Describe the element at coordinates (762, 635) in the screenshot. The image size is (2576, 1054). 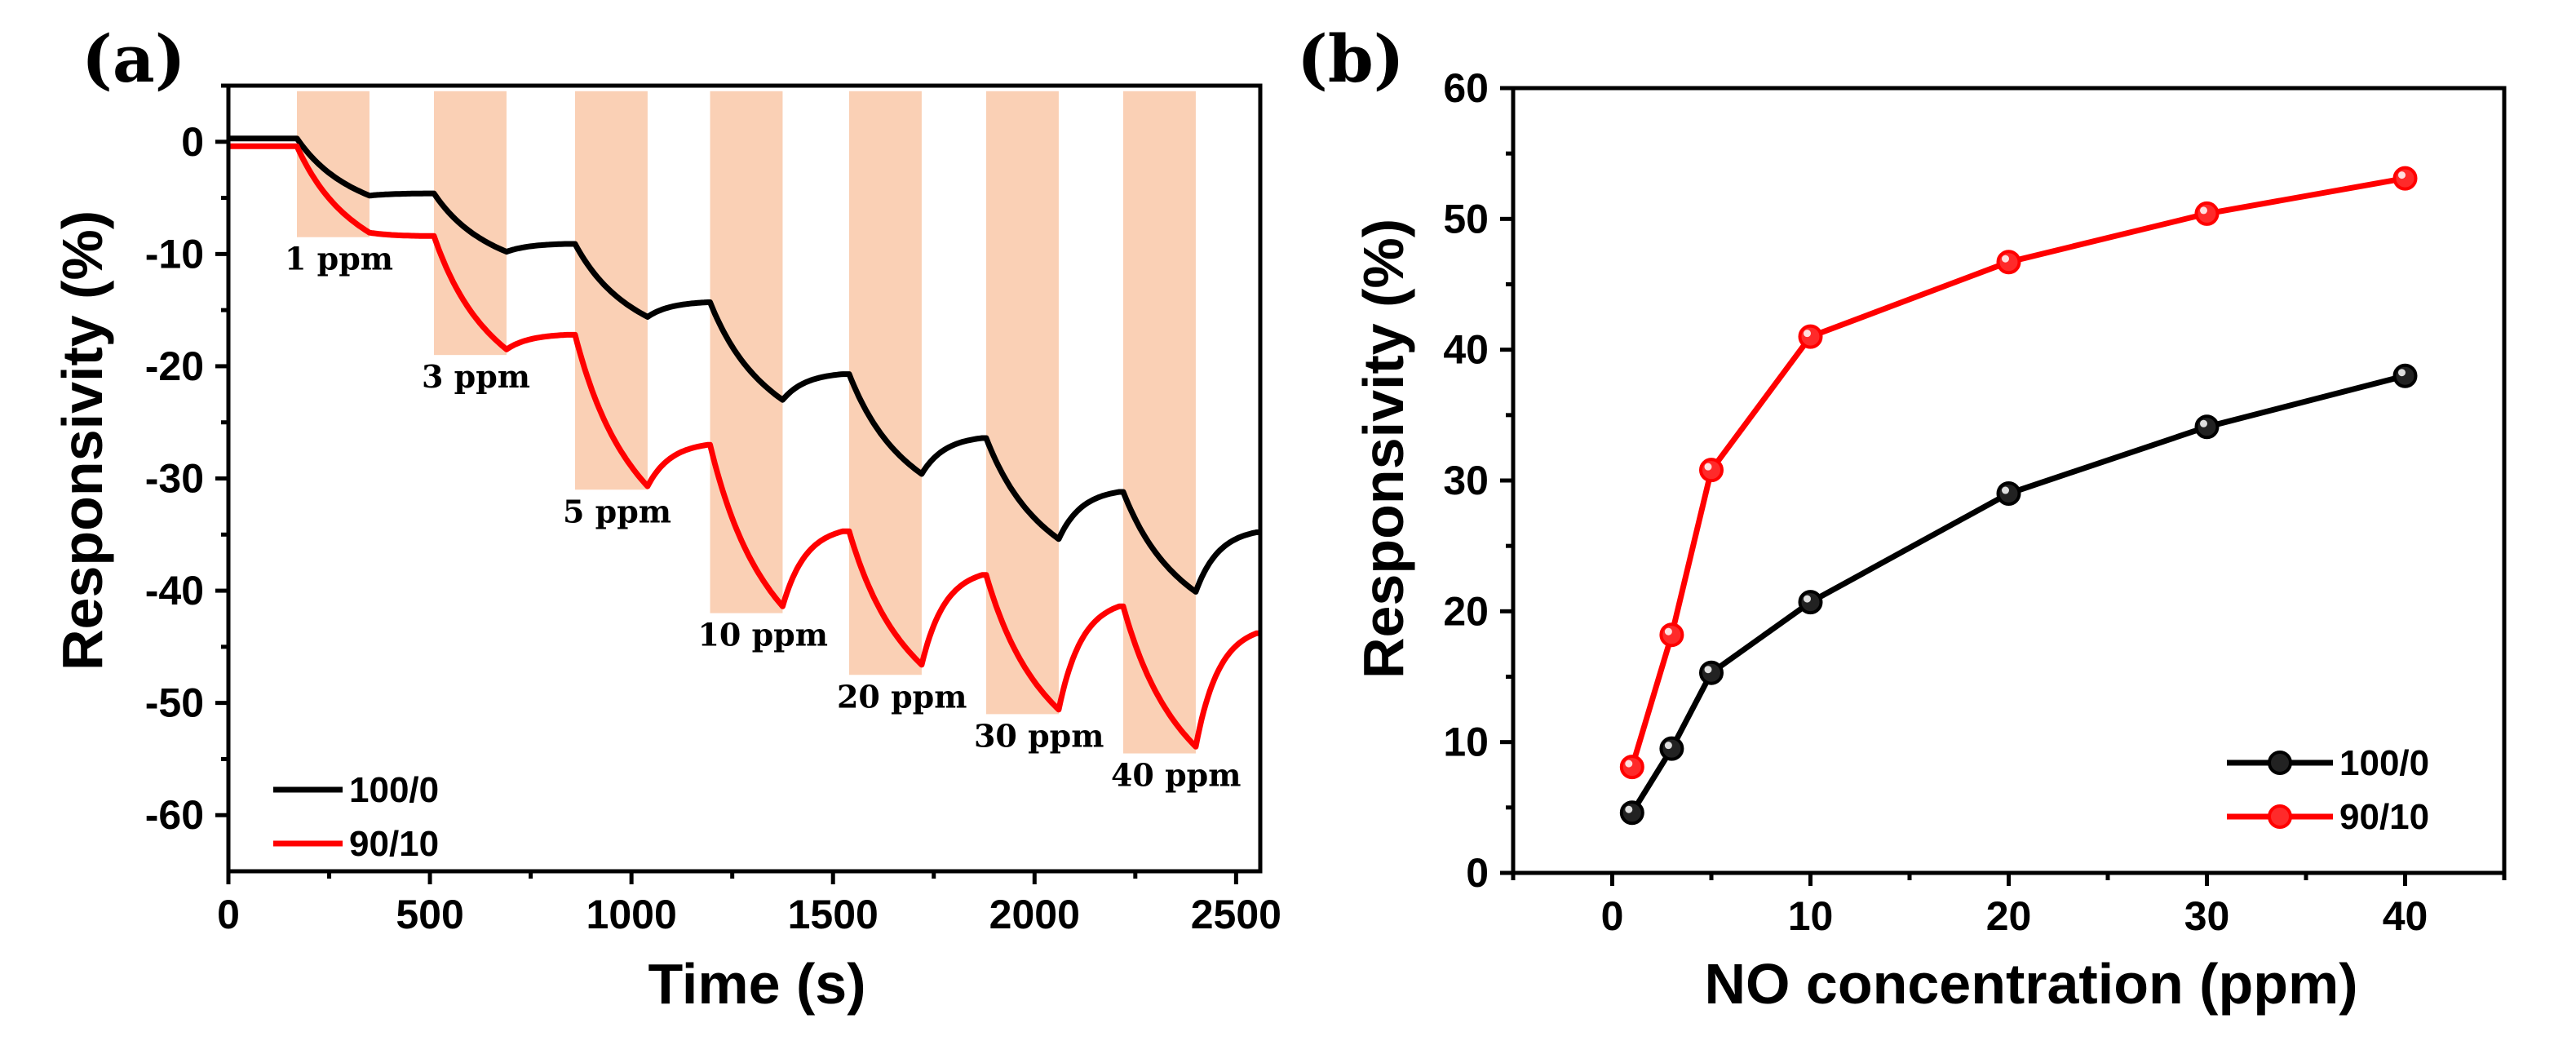
I see `band-label-3: 10 ppm` at that location.